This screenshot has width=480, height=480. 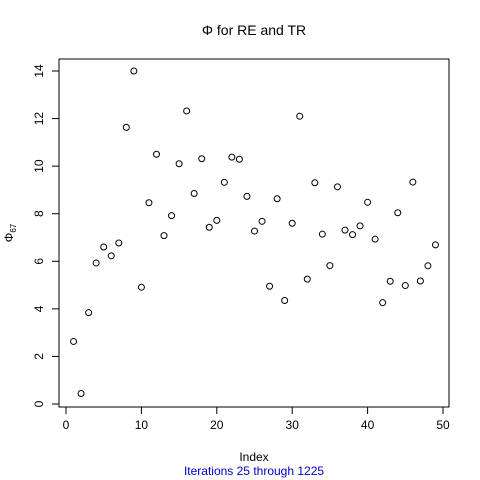 I want to click on x-tick-label: 40, so click(x=368, y=425).